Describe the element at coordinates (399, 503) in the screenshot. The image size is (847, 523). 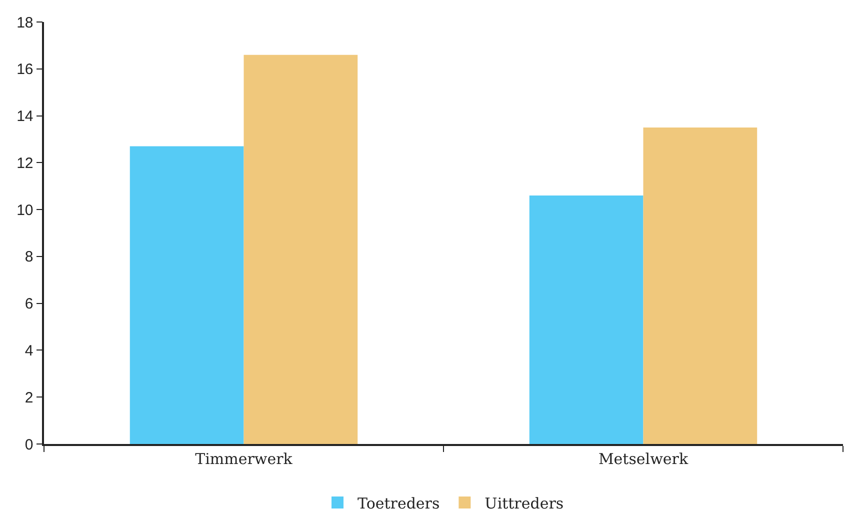
I see `legend-label: Toetreders` at that location.